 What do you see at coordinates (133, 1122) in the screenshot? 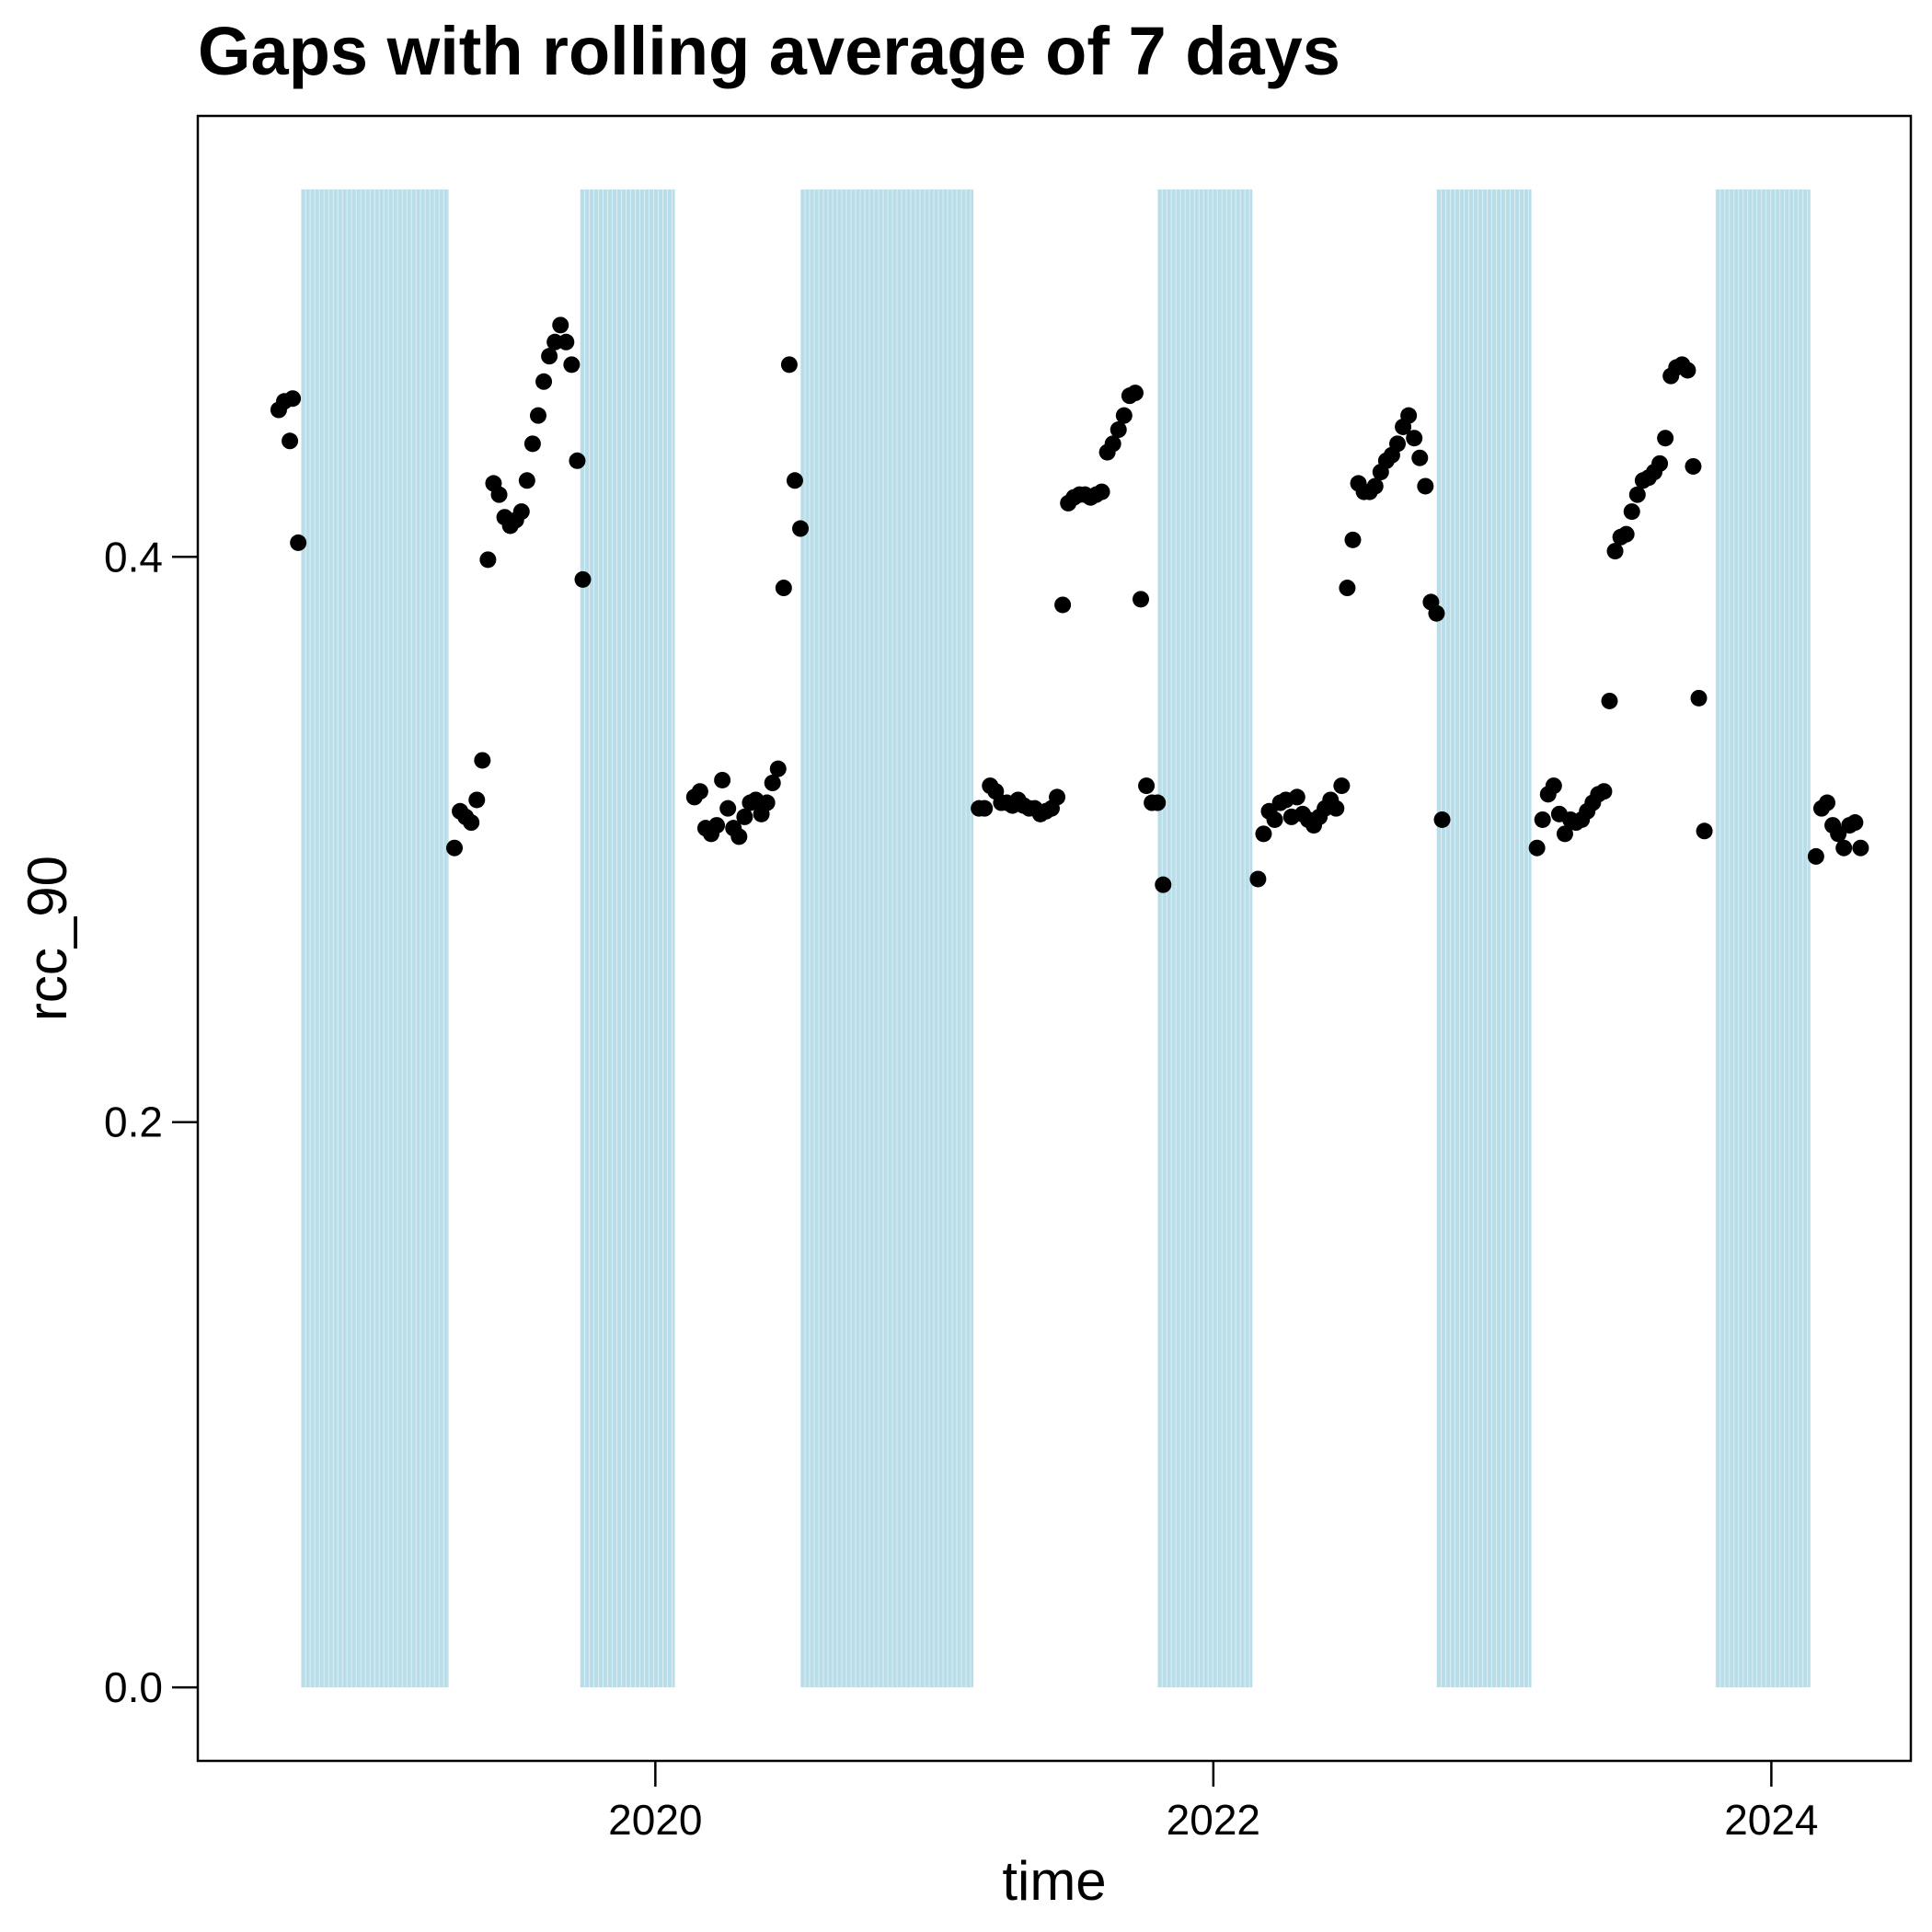
I see `y-tick-label: 0.2` at bounding box center [133, 1122].